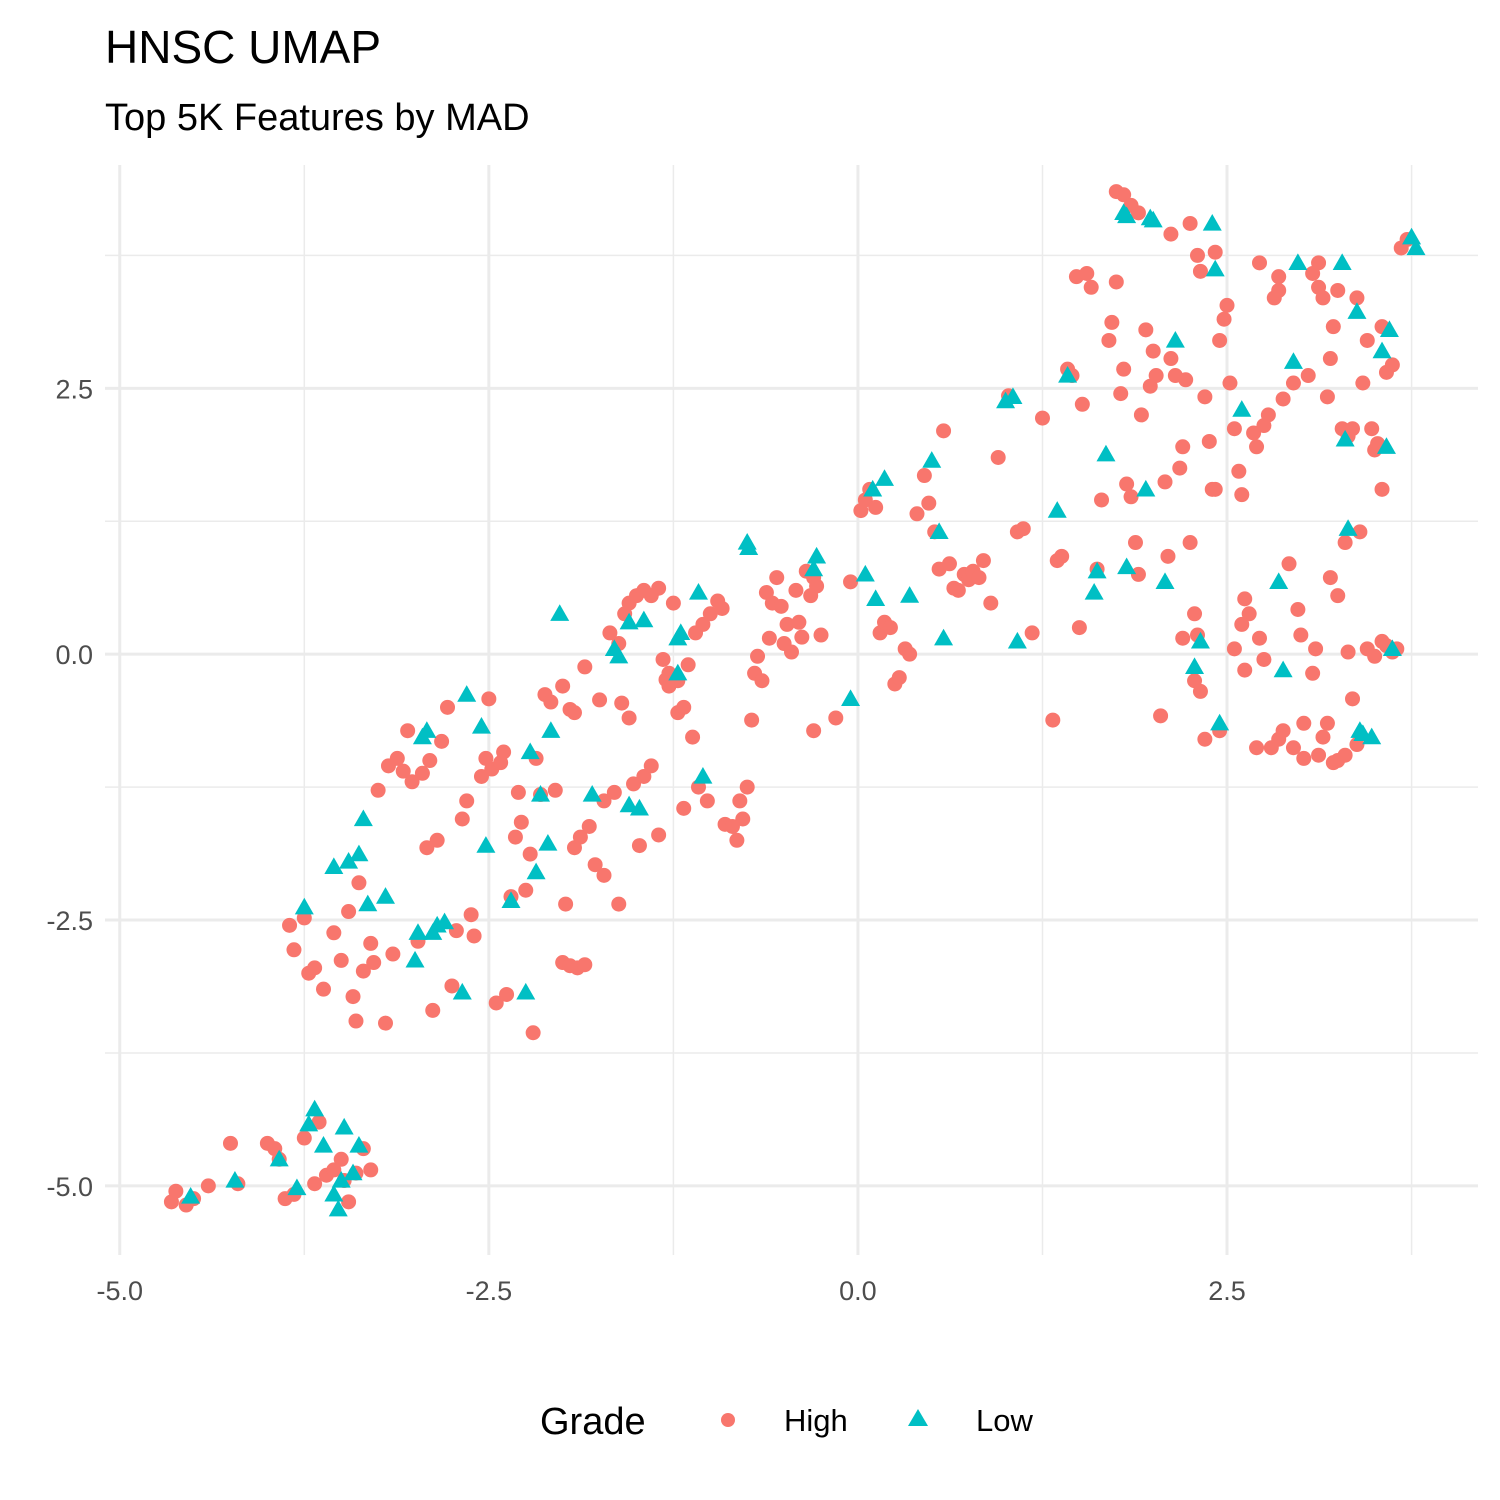  I want to click on legend: Grade High Low, so click(786, 1422).